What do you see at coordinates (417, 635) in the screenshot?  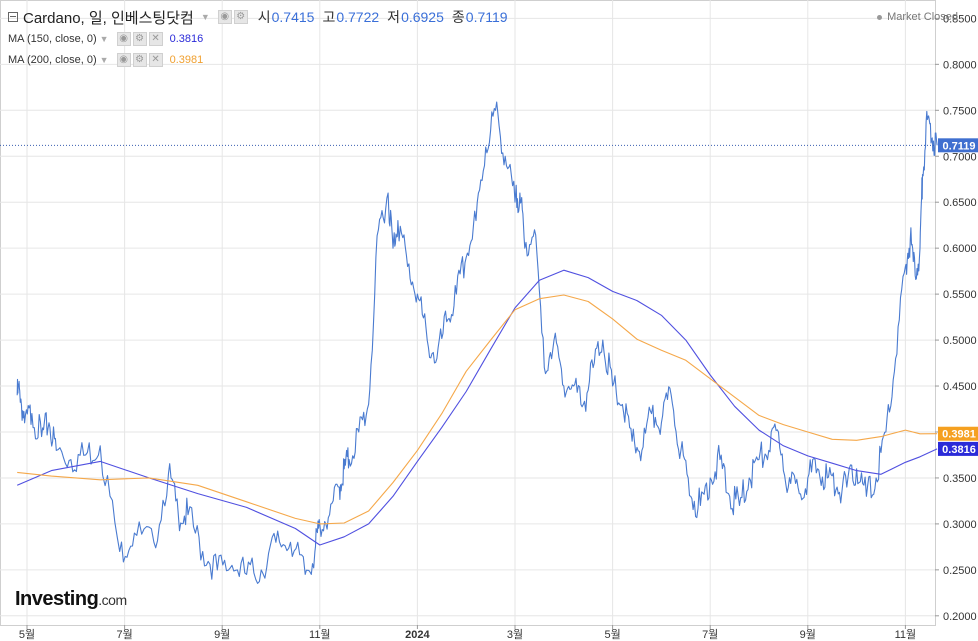 I see `x-tick-label: 2024` at bounding box center [417, 635].